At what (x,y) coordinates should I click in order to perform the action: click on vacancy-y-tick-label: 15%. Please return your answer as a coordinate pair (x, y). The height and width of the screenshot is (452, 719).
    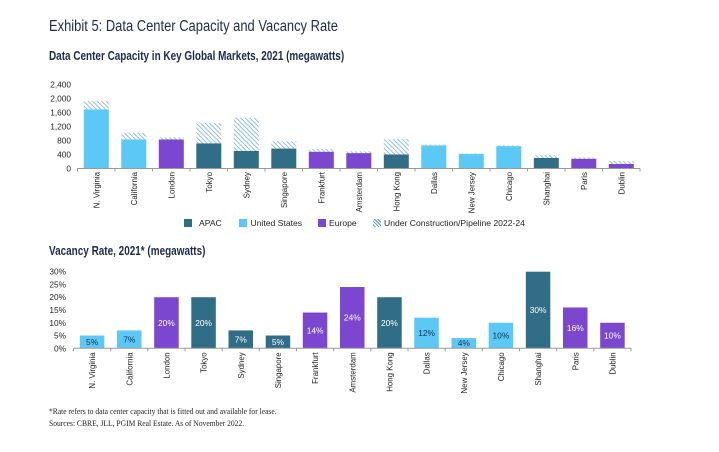
    Looking at the image, I should click on (57, 310).